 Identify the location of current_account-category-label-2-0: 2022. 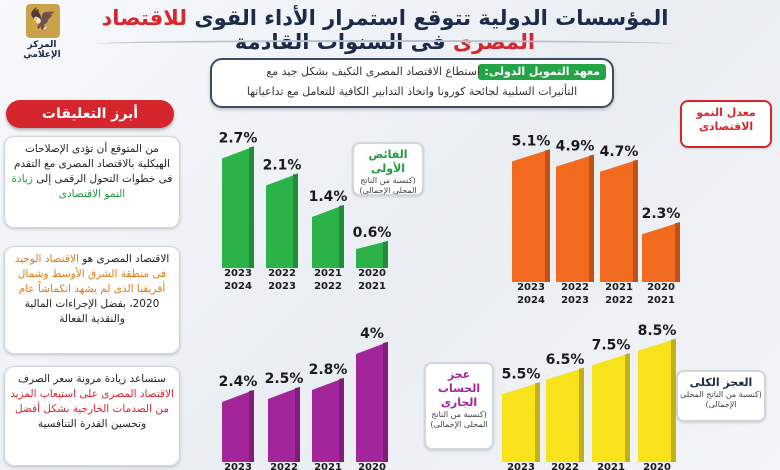
(284, 466).